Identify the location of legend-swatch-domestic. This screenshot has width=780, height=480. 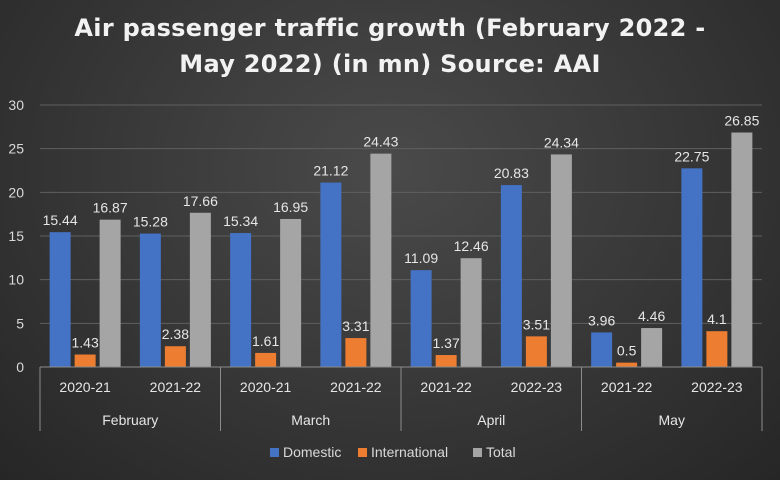
(274, 452).